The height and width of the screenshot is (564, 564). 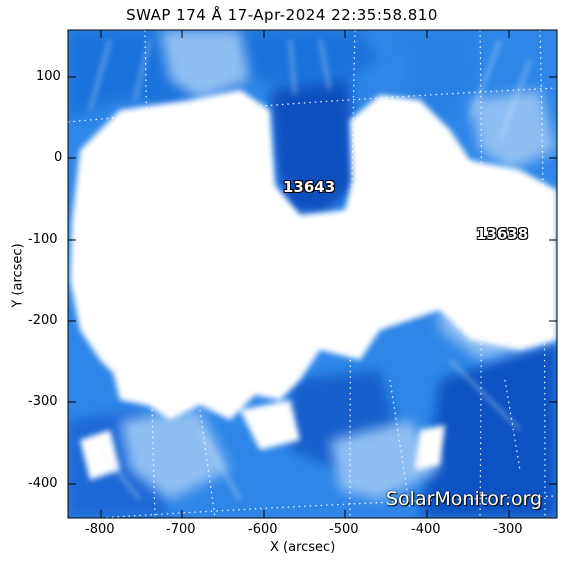 I want to click on y-tick-label: 0, so click(x=58, y=157).